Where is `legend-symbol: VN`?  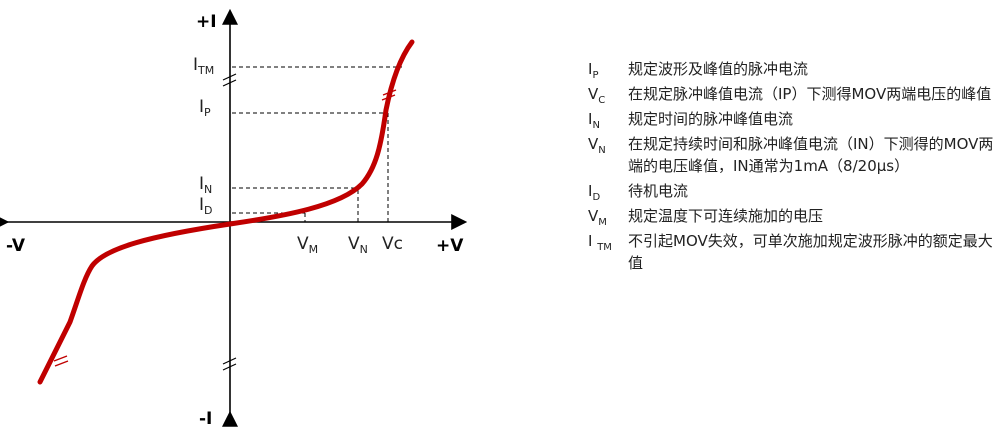
legend-symbol: VN is located at coordinates (597, 145).